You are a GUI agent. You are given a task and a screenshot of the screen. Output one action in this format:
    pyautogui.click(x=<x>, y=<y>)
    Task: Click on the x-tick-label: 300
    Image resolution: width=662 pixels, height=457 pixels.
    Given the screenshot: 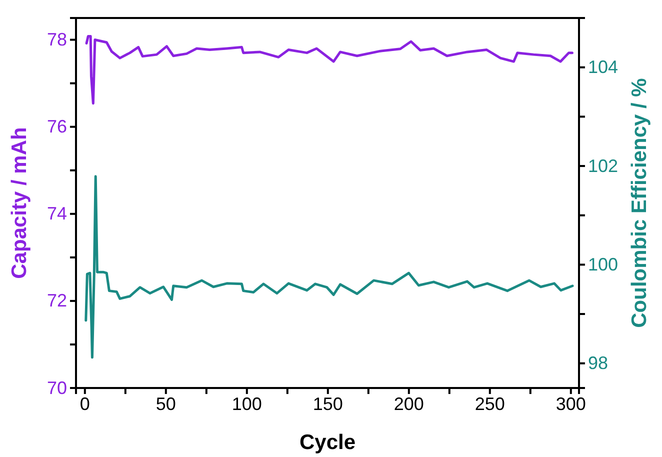 What is the action you would take?
    pyautogui.click(x=571, y=404)
    